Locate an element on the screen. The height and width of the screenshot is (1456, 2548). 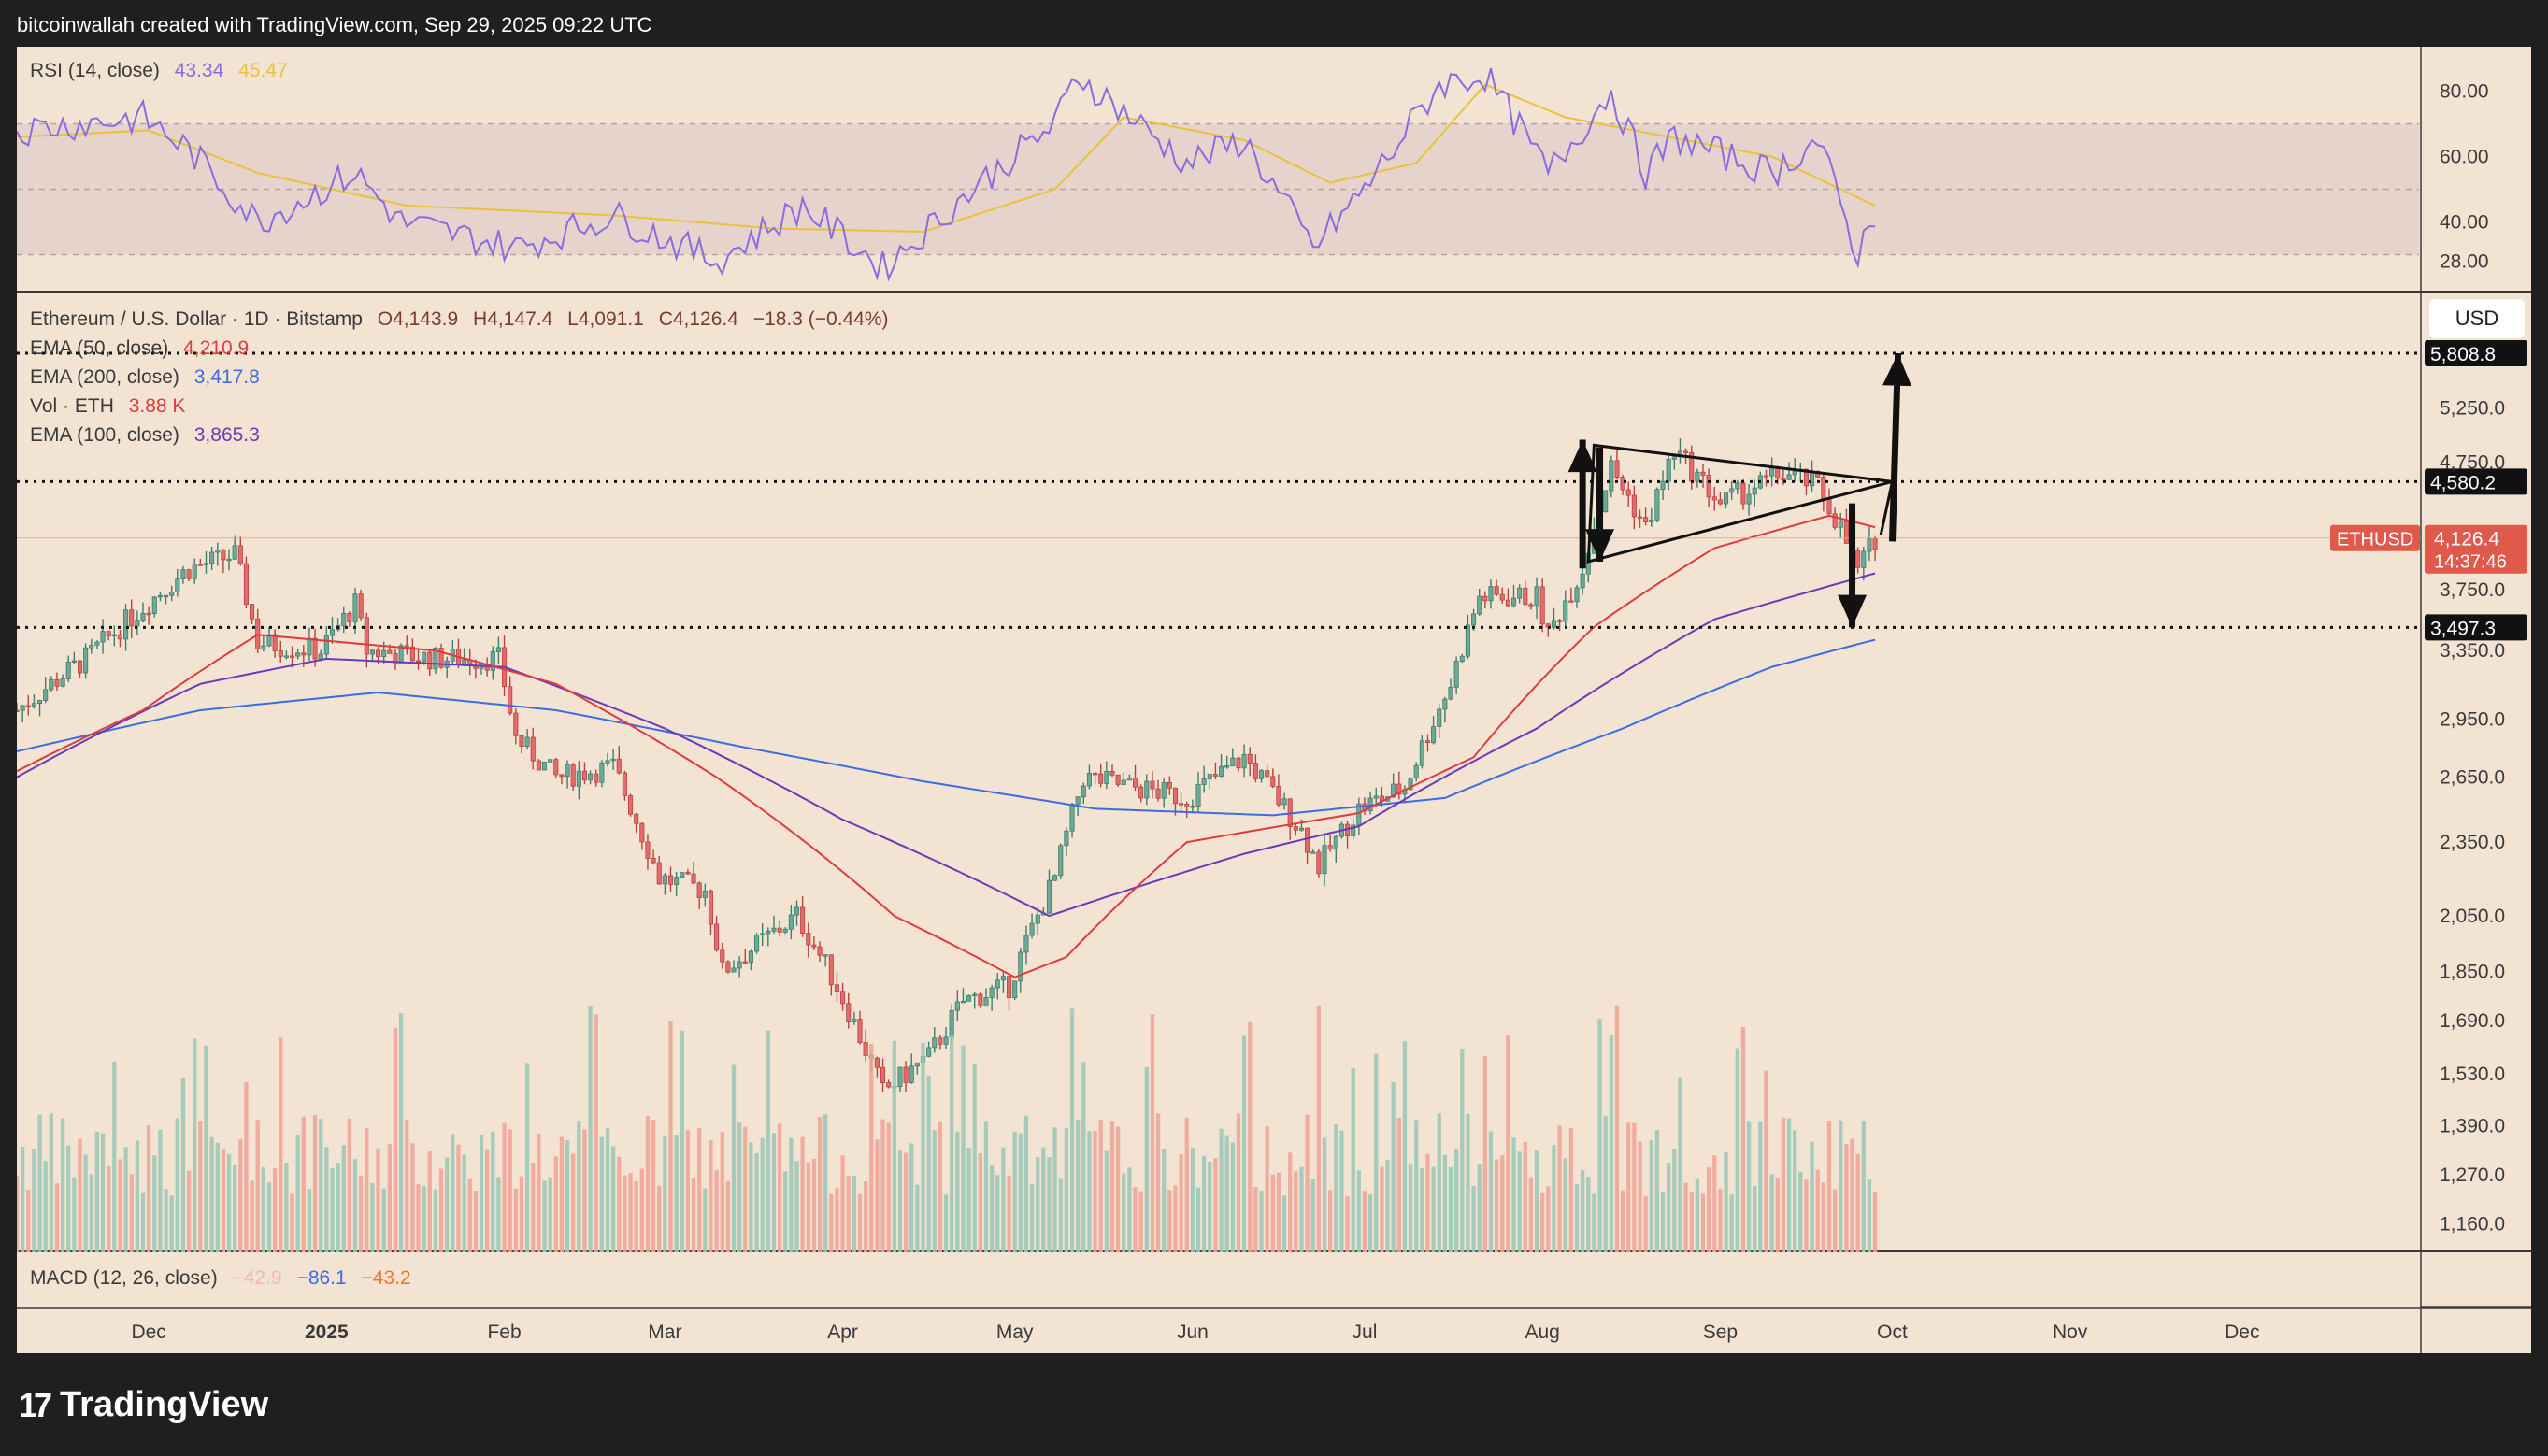
macd-legend: MACD (12, 26, close) −42.9 −86.1 −43.2 is located at coordinates (220, 1278).